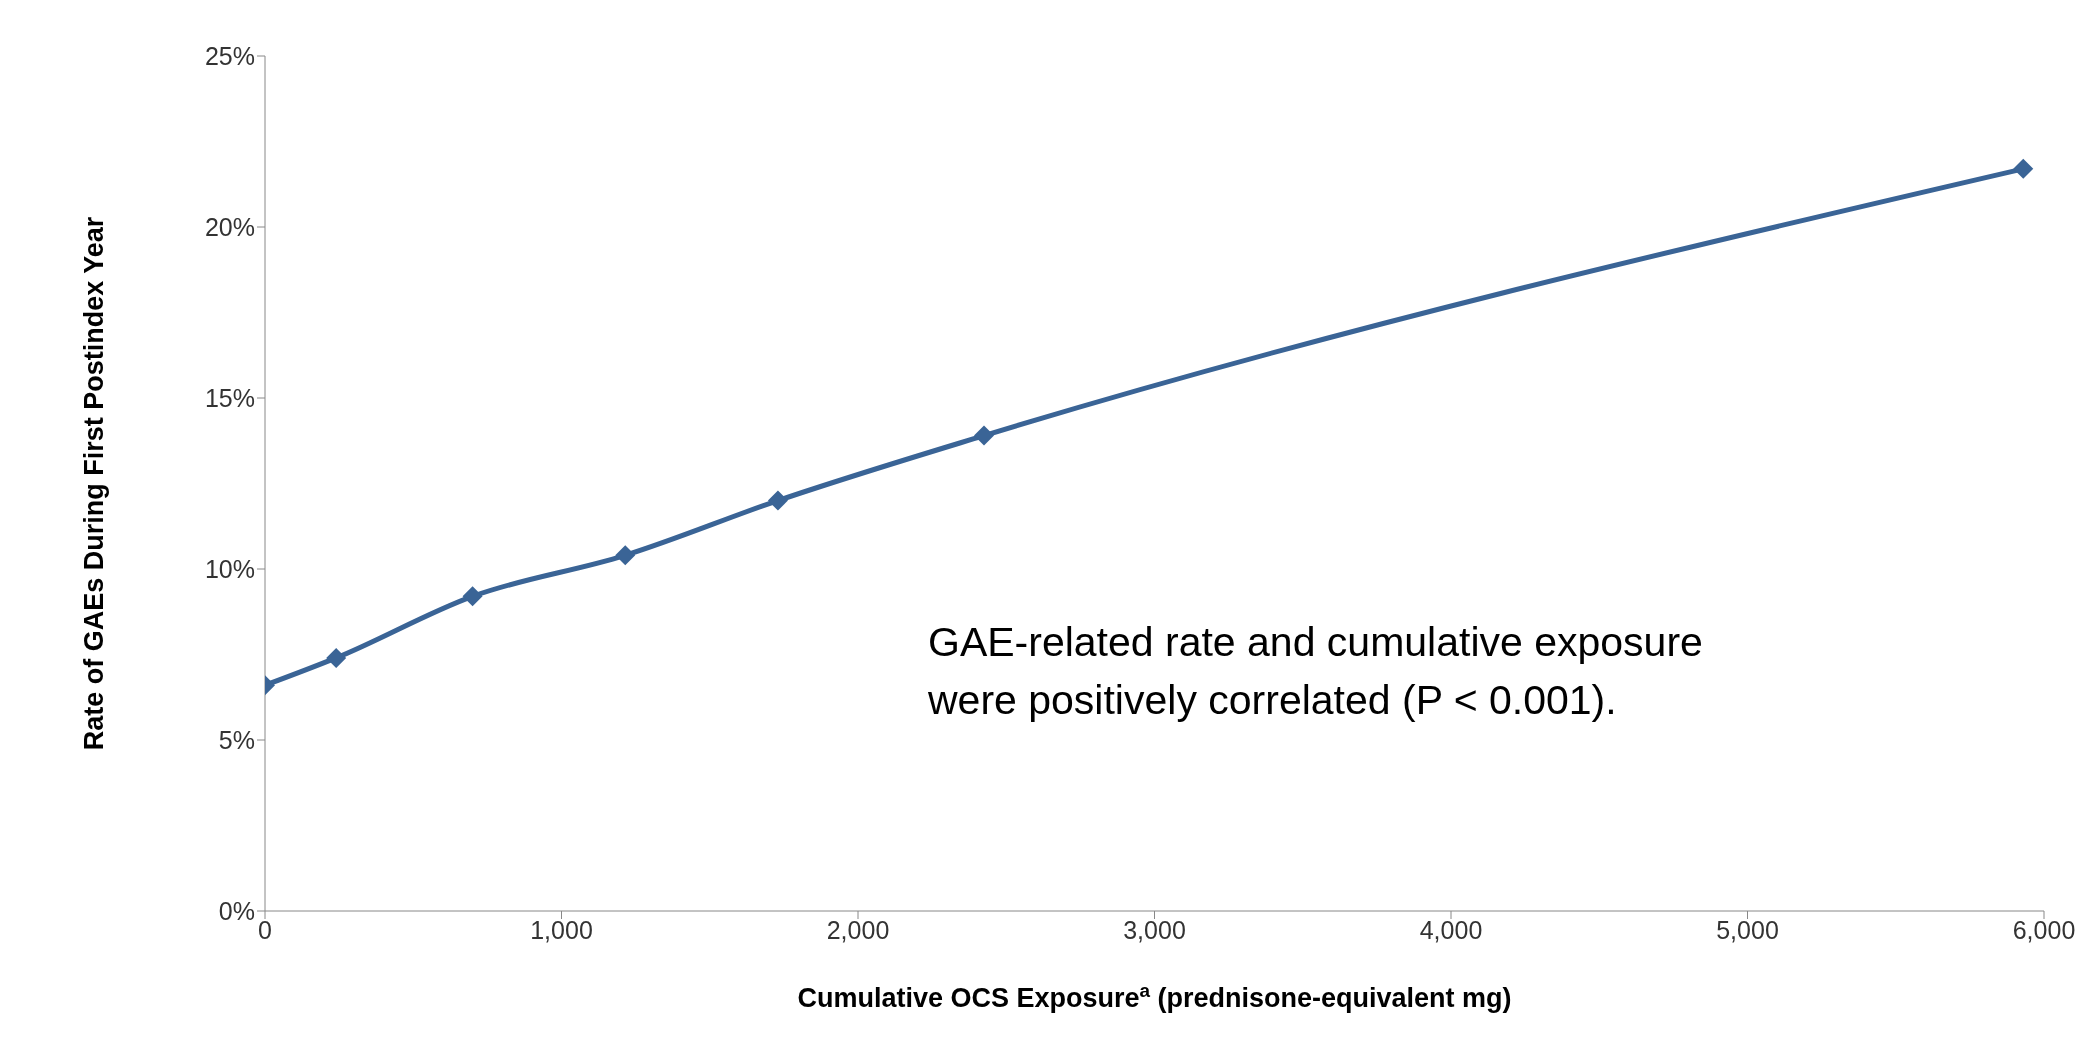 Image resolution: width=2088 pixels, height=1049 pixels. I want to click on x-tick-label: 4,000, so click(1451, 929).